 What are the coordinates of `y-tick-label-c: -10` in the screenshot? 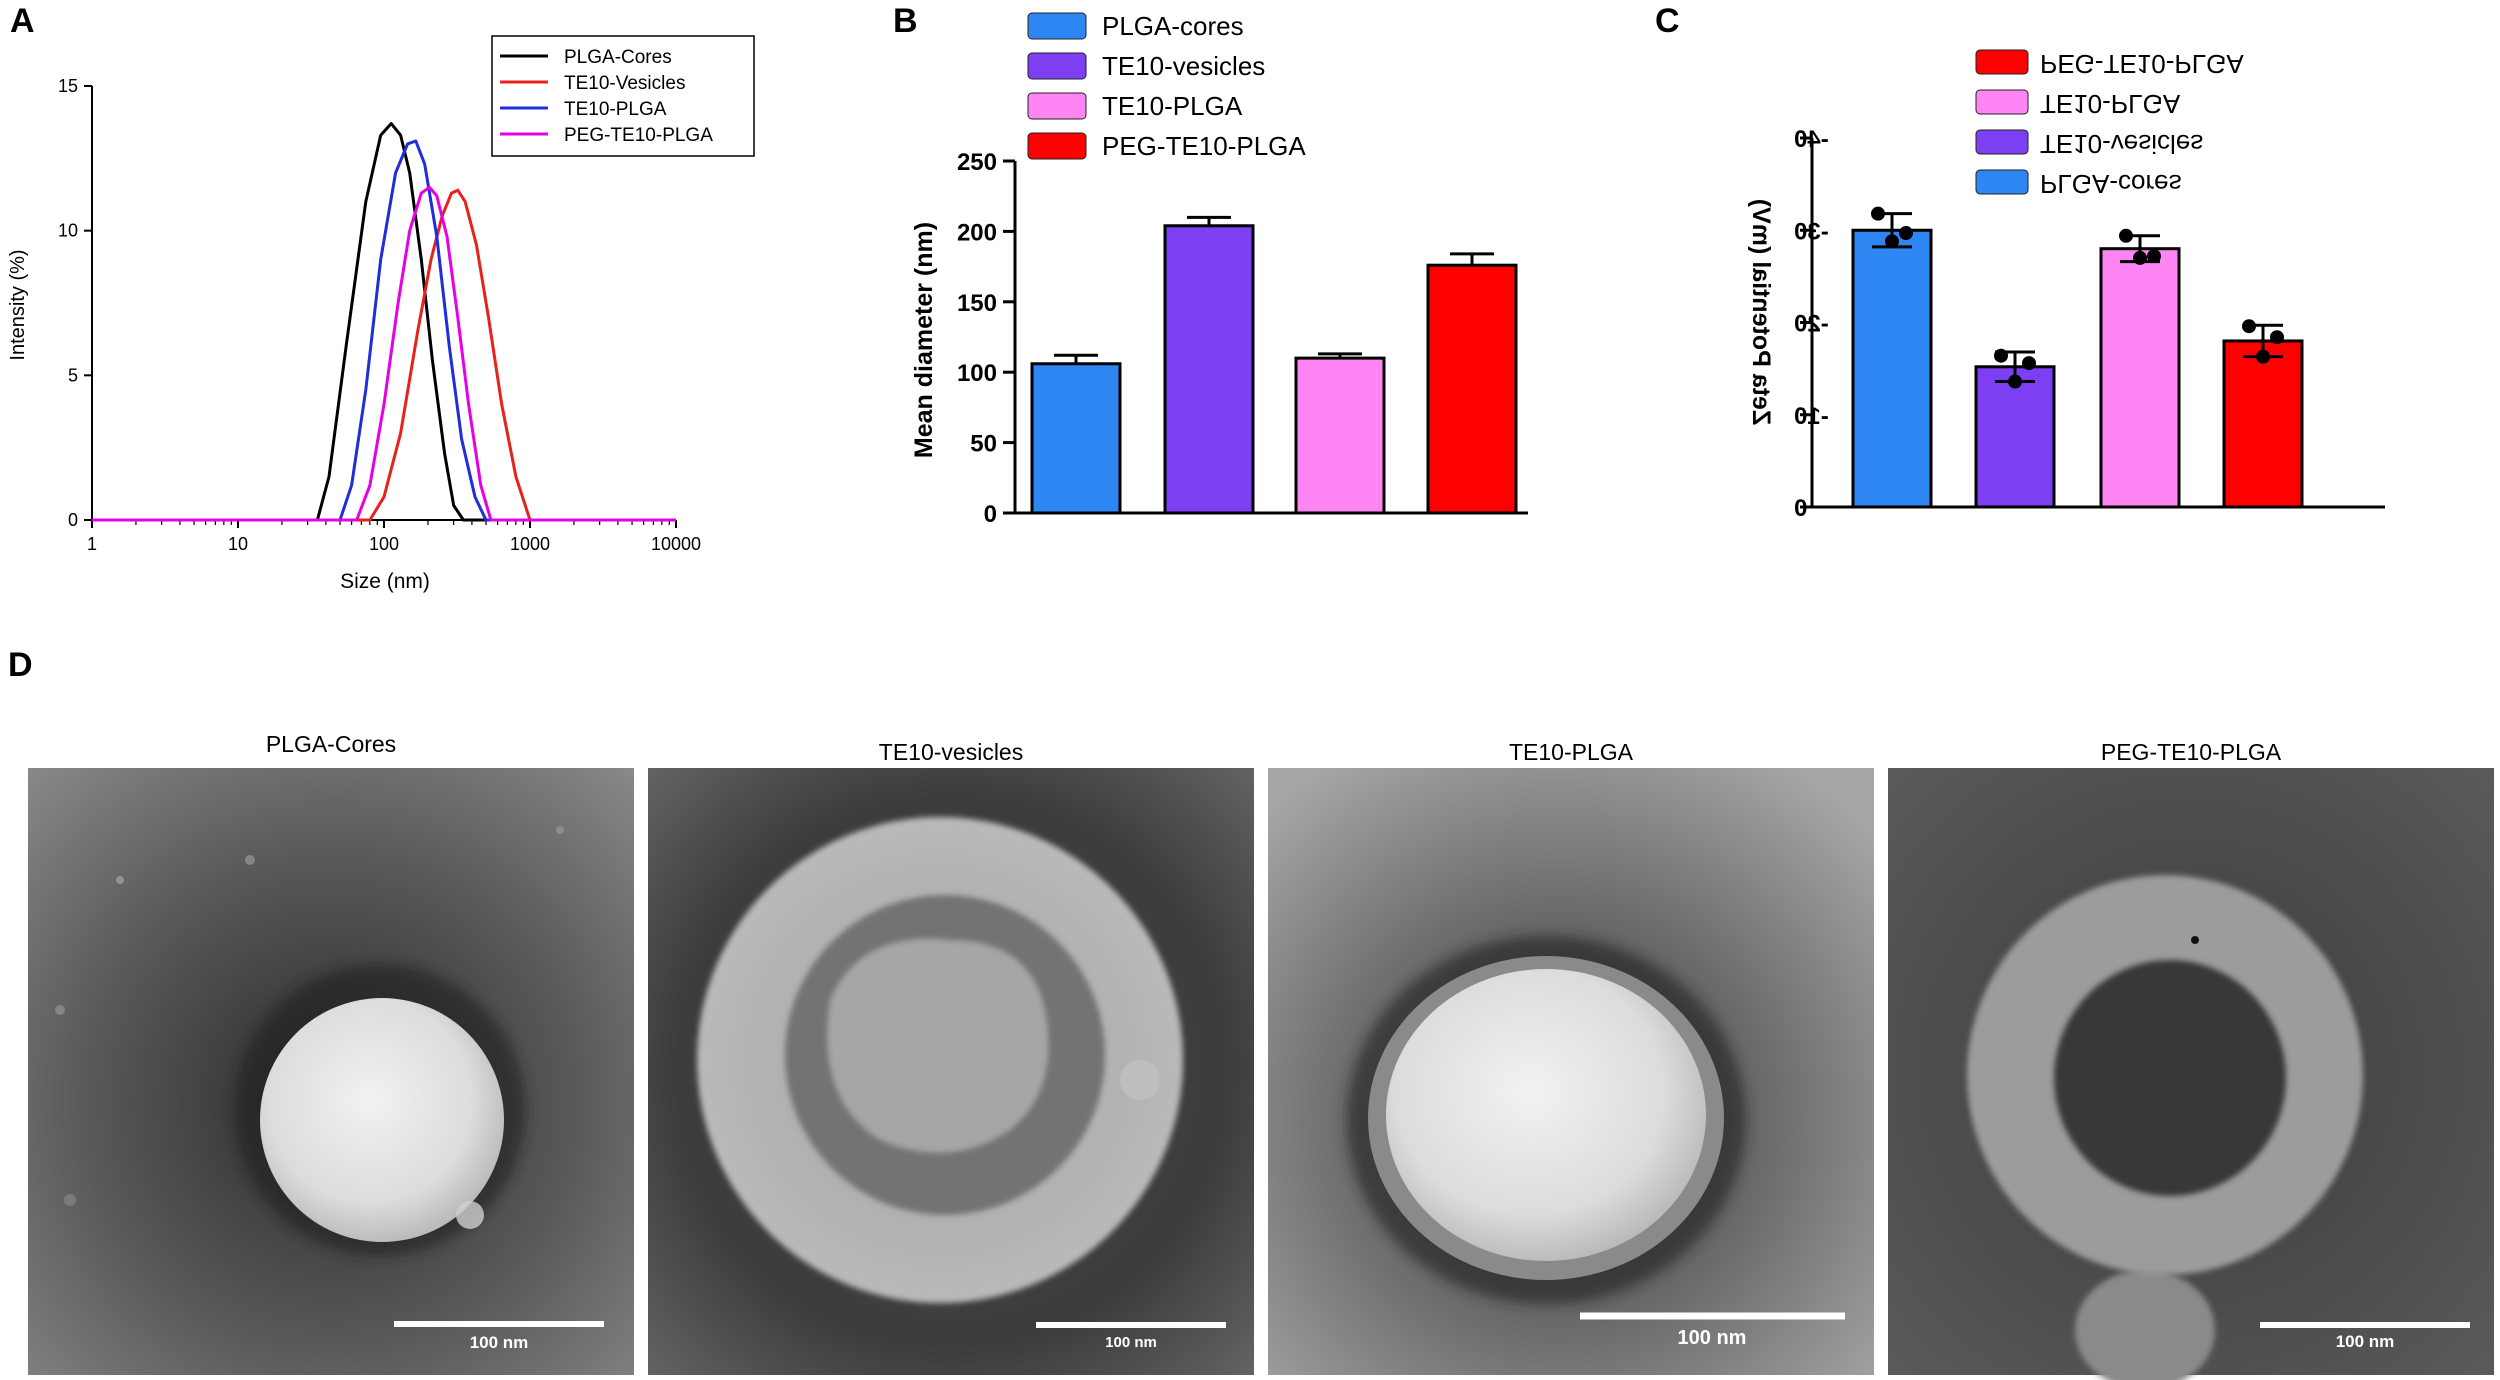 It's located at (1811, 416).